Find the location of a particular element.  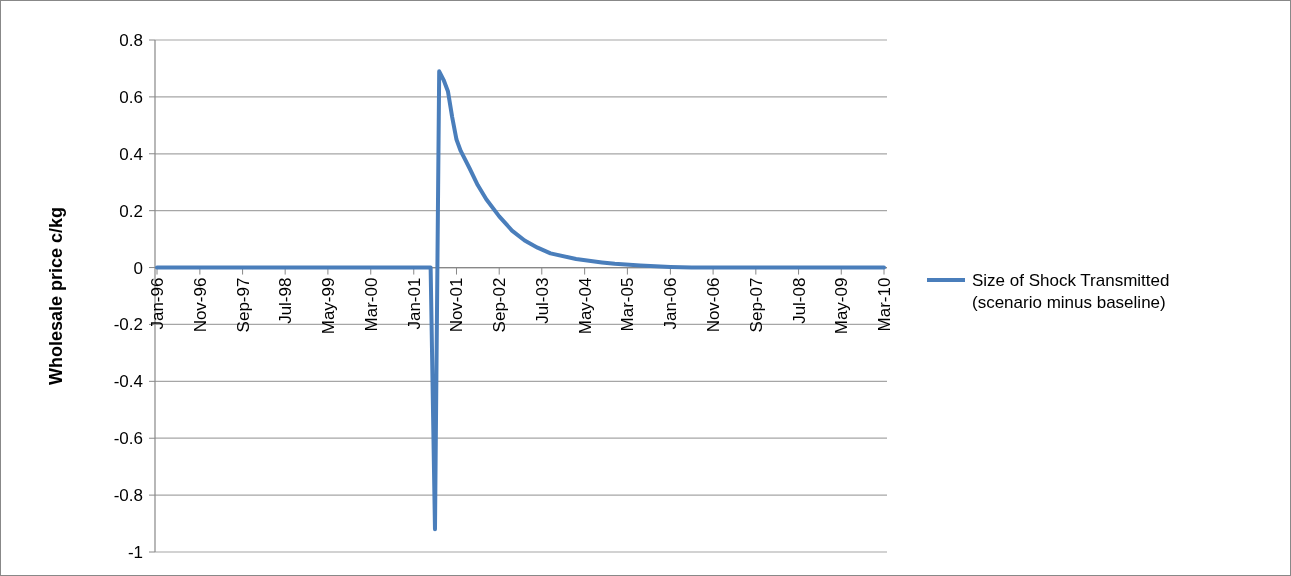

y-tick-label: -0.2 is located at coordinates (128, 325).